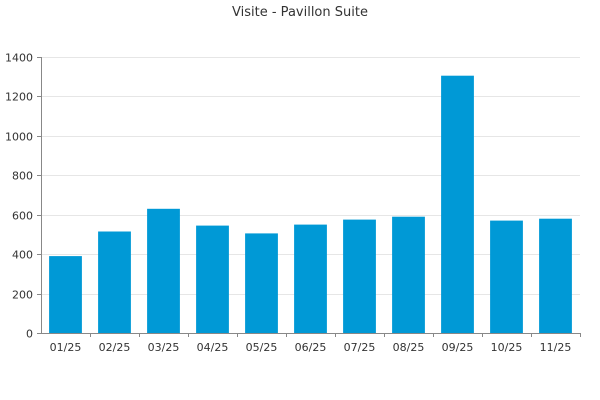 This screenshot has width=600, height=400. What do you see at coordinates (29, 334) in the screenshot?
I see `y-tick-label: 0` at bounding box center [29, 334].